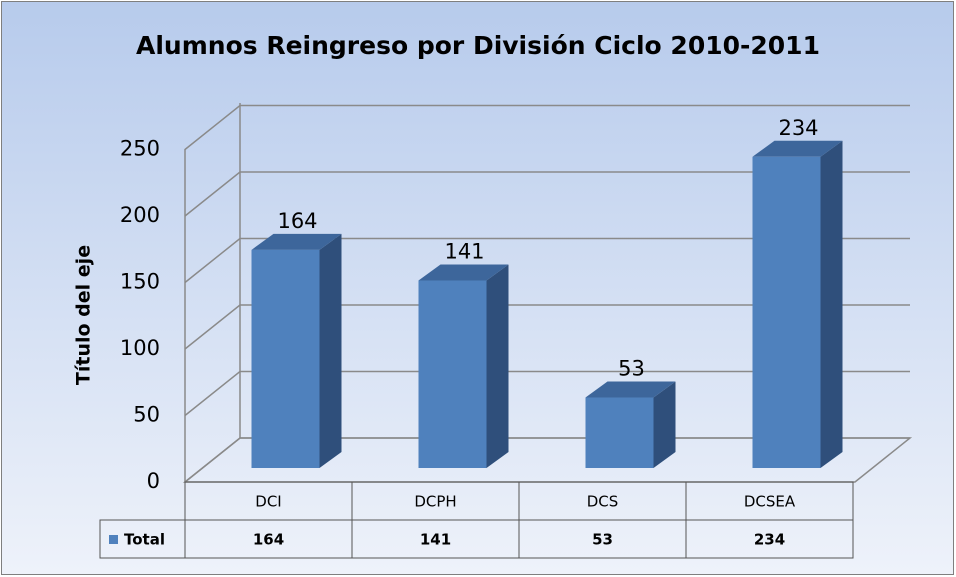 Image resolution: width=956 pixels, height=577 pixels. I want to click on y-tick-label: 150, so click(140, 282).